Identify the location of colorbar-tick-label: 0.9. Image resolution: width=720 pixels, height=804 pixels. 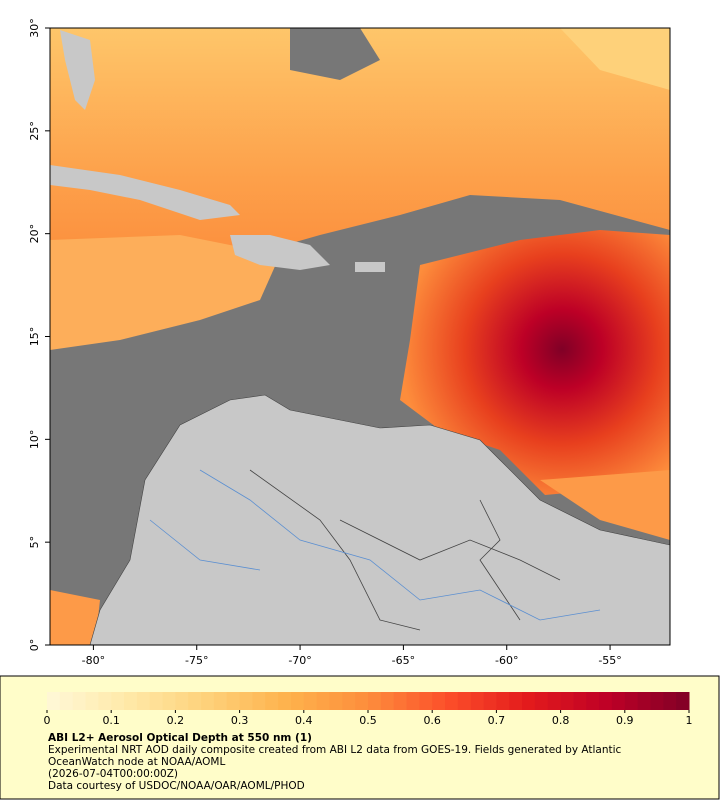
(625, 720).